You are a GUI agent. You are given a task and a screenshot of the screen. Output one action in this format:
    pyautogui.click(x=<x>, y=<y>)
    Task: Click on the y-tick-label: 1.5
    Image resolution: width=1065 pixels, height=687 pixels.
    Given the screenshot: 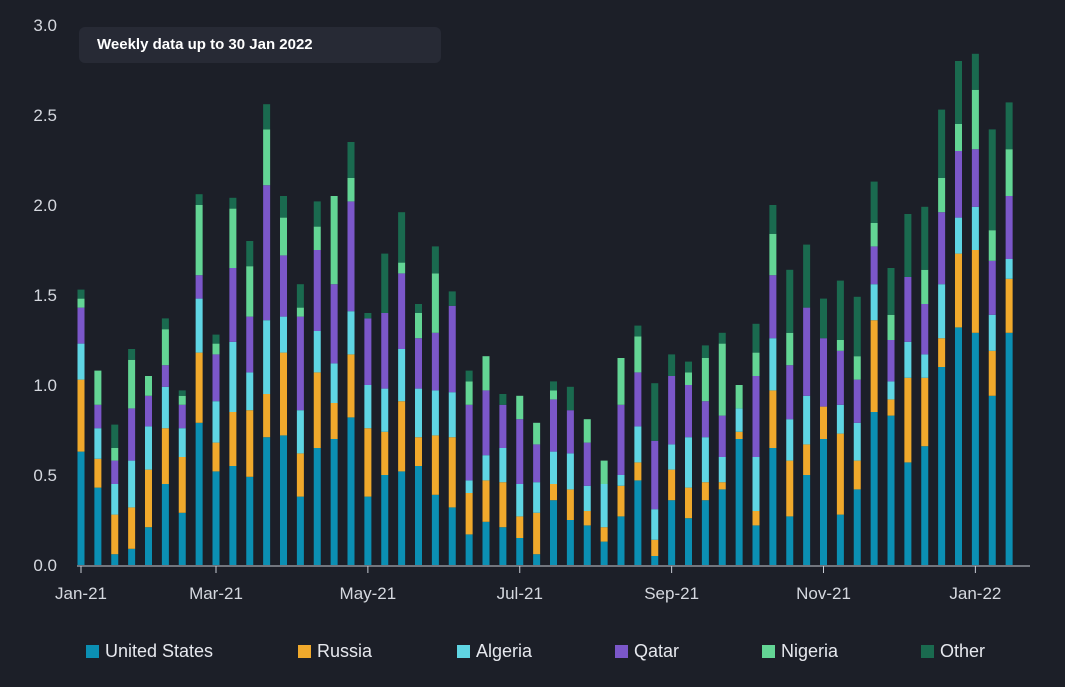 What is the action you would take?
    pyautogui.click(x=45, y=295)
    